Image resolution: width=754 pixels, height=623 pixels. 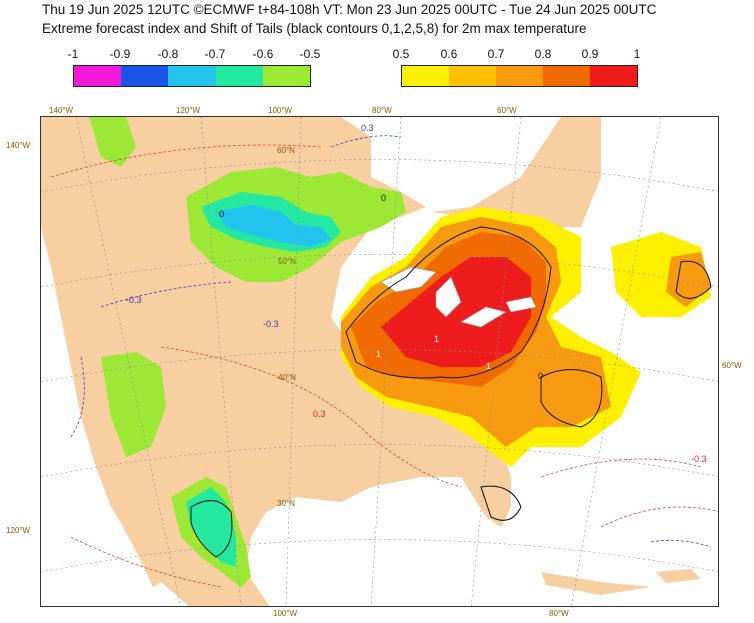 I want to click on lon-label: 140°W, so click(x=61, y=110).